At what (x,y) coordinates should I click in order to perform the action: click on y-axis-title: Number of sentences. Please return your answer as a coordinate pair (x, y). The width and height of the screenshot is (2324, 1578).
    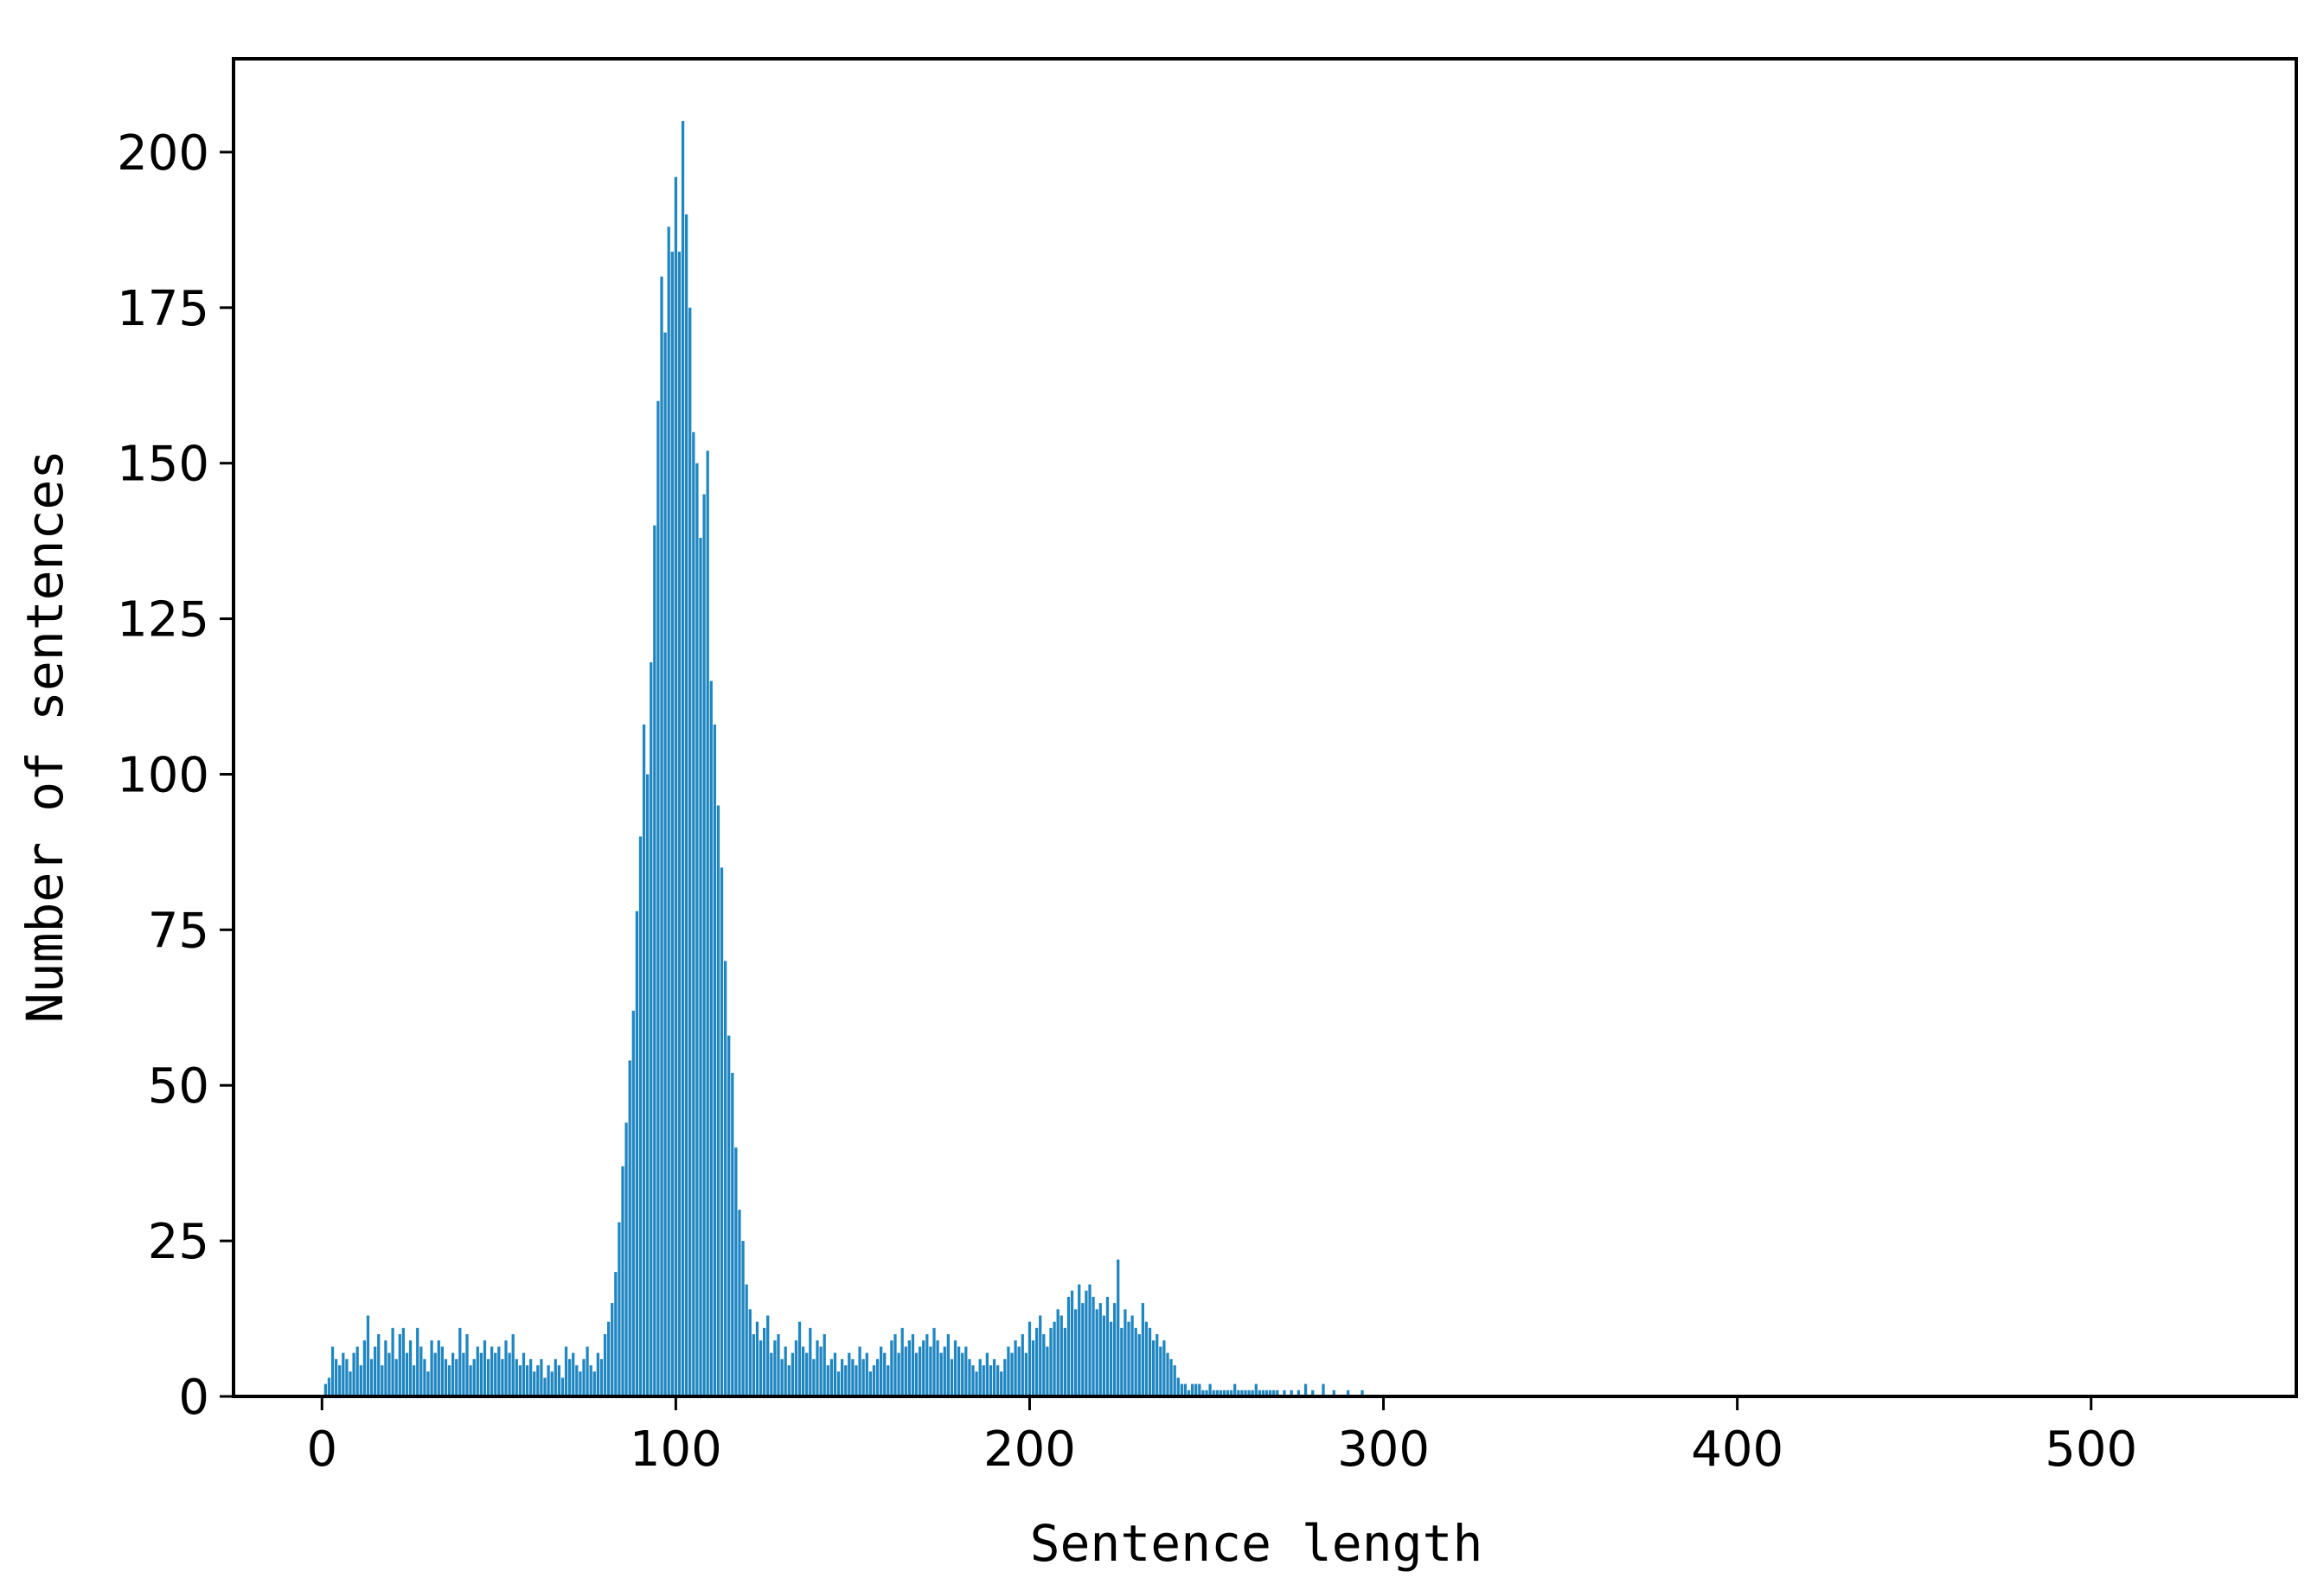
    Looking at the image, I should click on (45, 736).